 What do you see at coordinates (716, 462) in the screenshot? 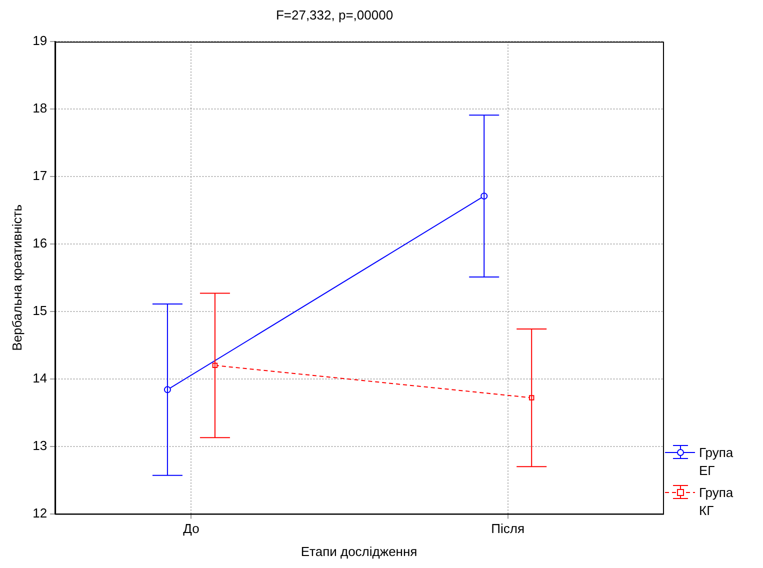
I see `legend-label: Група ЕГ` at bounding box center [716, 462].